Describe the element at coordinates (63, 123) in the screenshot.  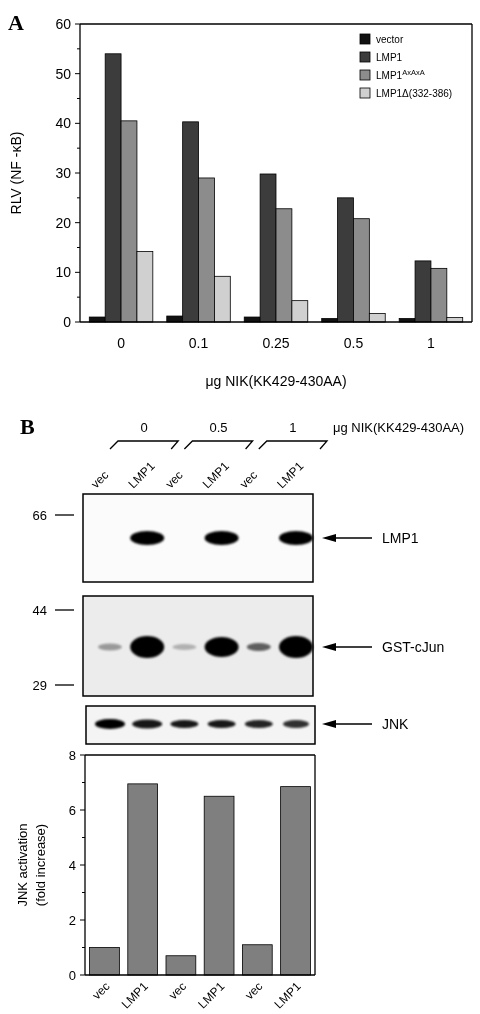
I see `y-tick-label: 40` at that location.